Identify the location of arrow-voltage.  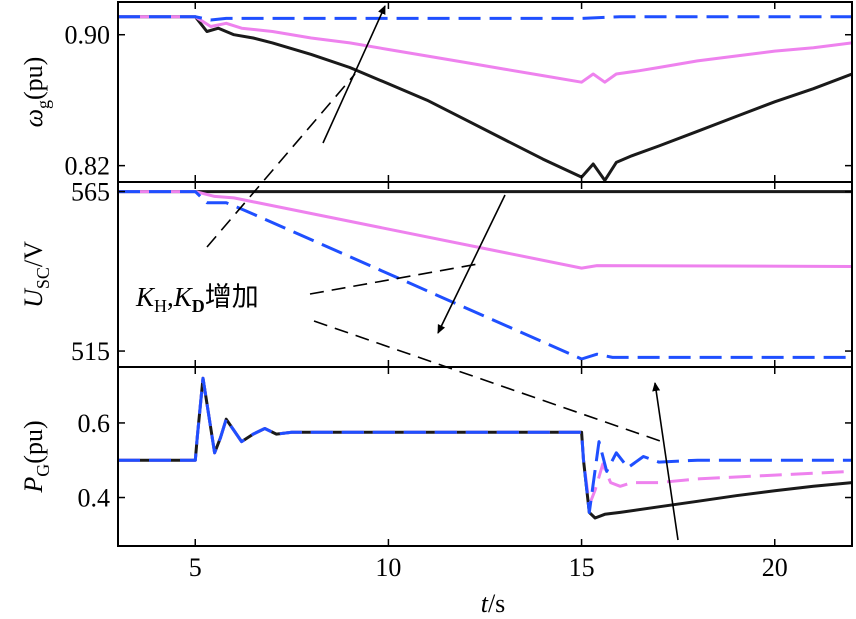
(471, 264).